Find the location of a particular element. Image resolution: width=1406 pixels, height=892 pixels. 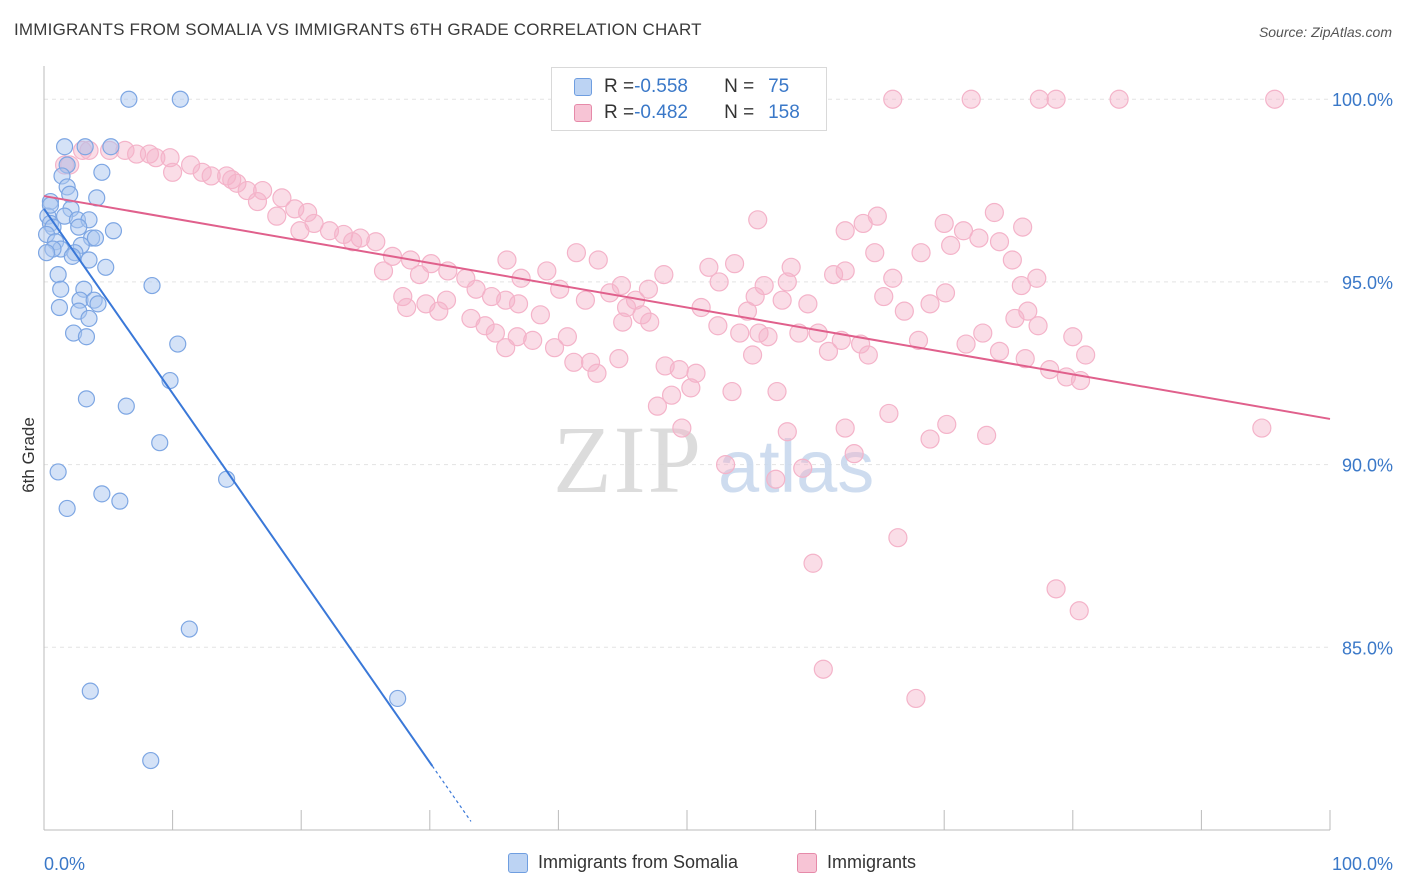

legend-label-immigrants: Immigrants is located at coordinates (872, 862).